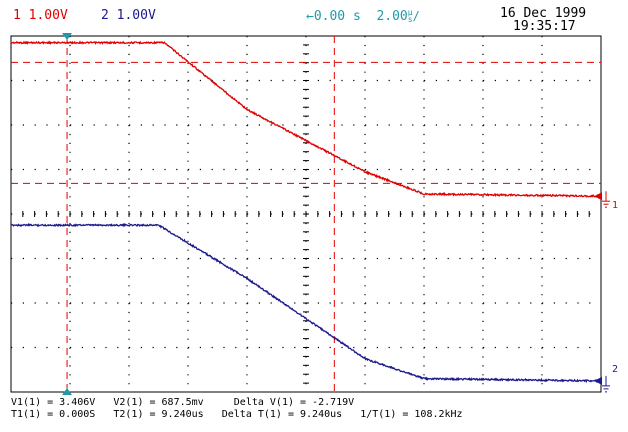 Image resolution: width=628 pixels, height=432 pixels. I want to click on t1-readout: T1(1) = 0.000S, so click(53, 414).